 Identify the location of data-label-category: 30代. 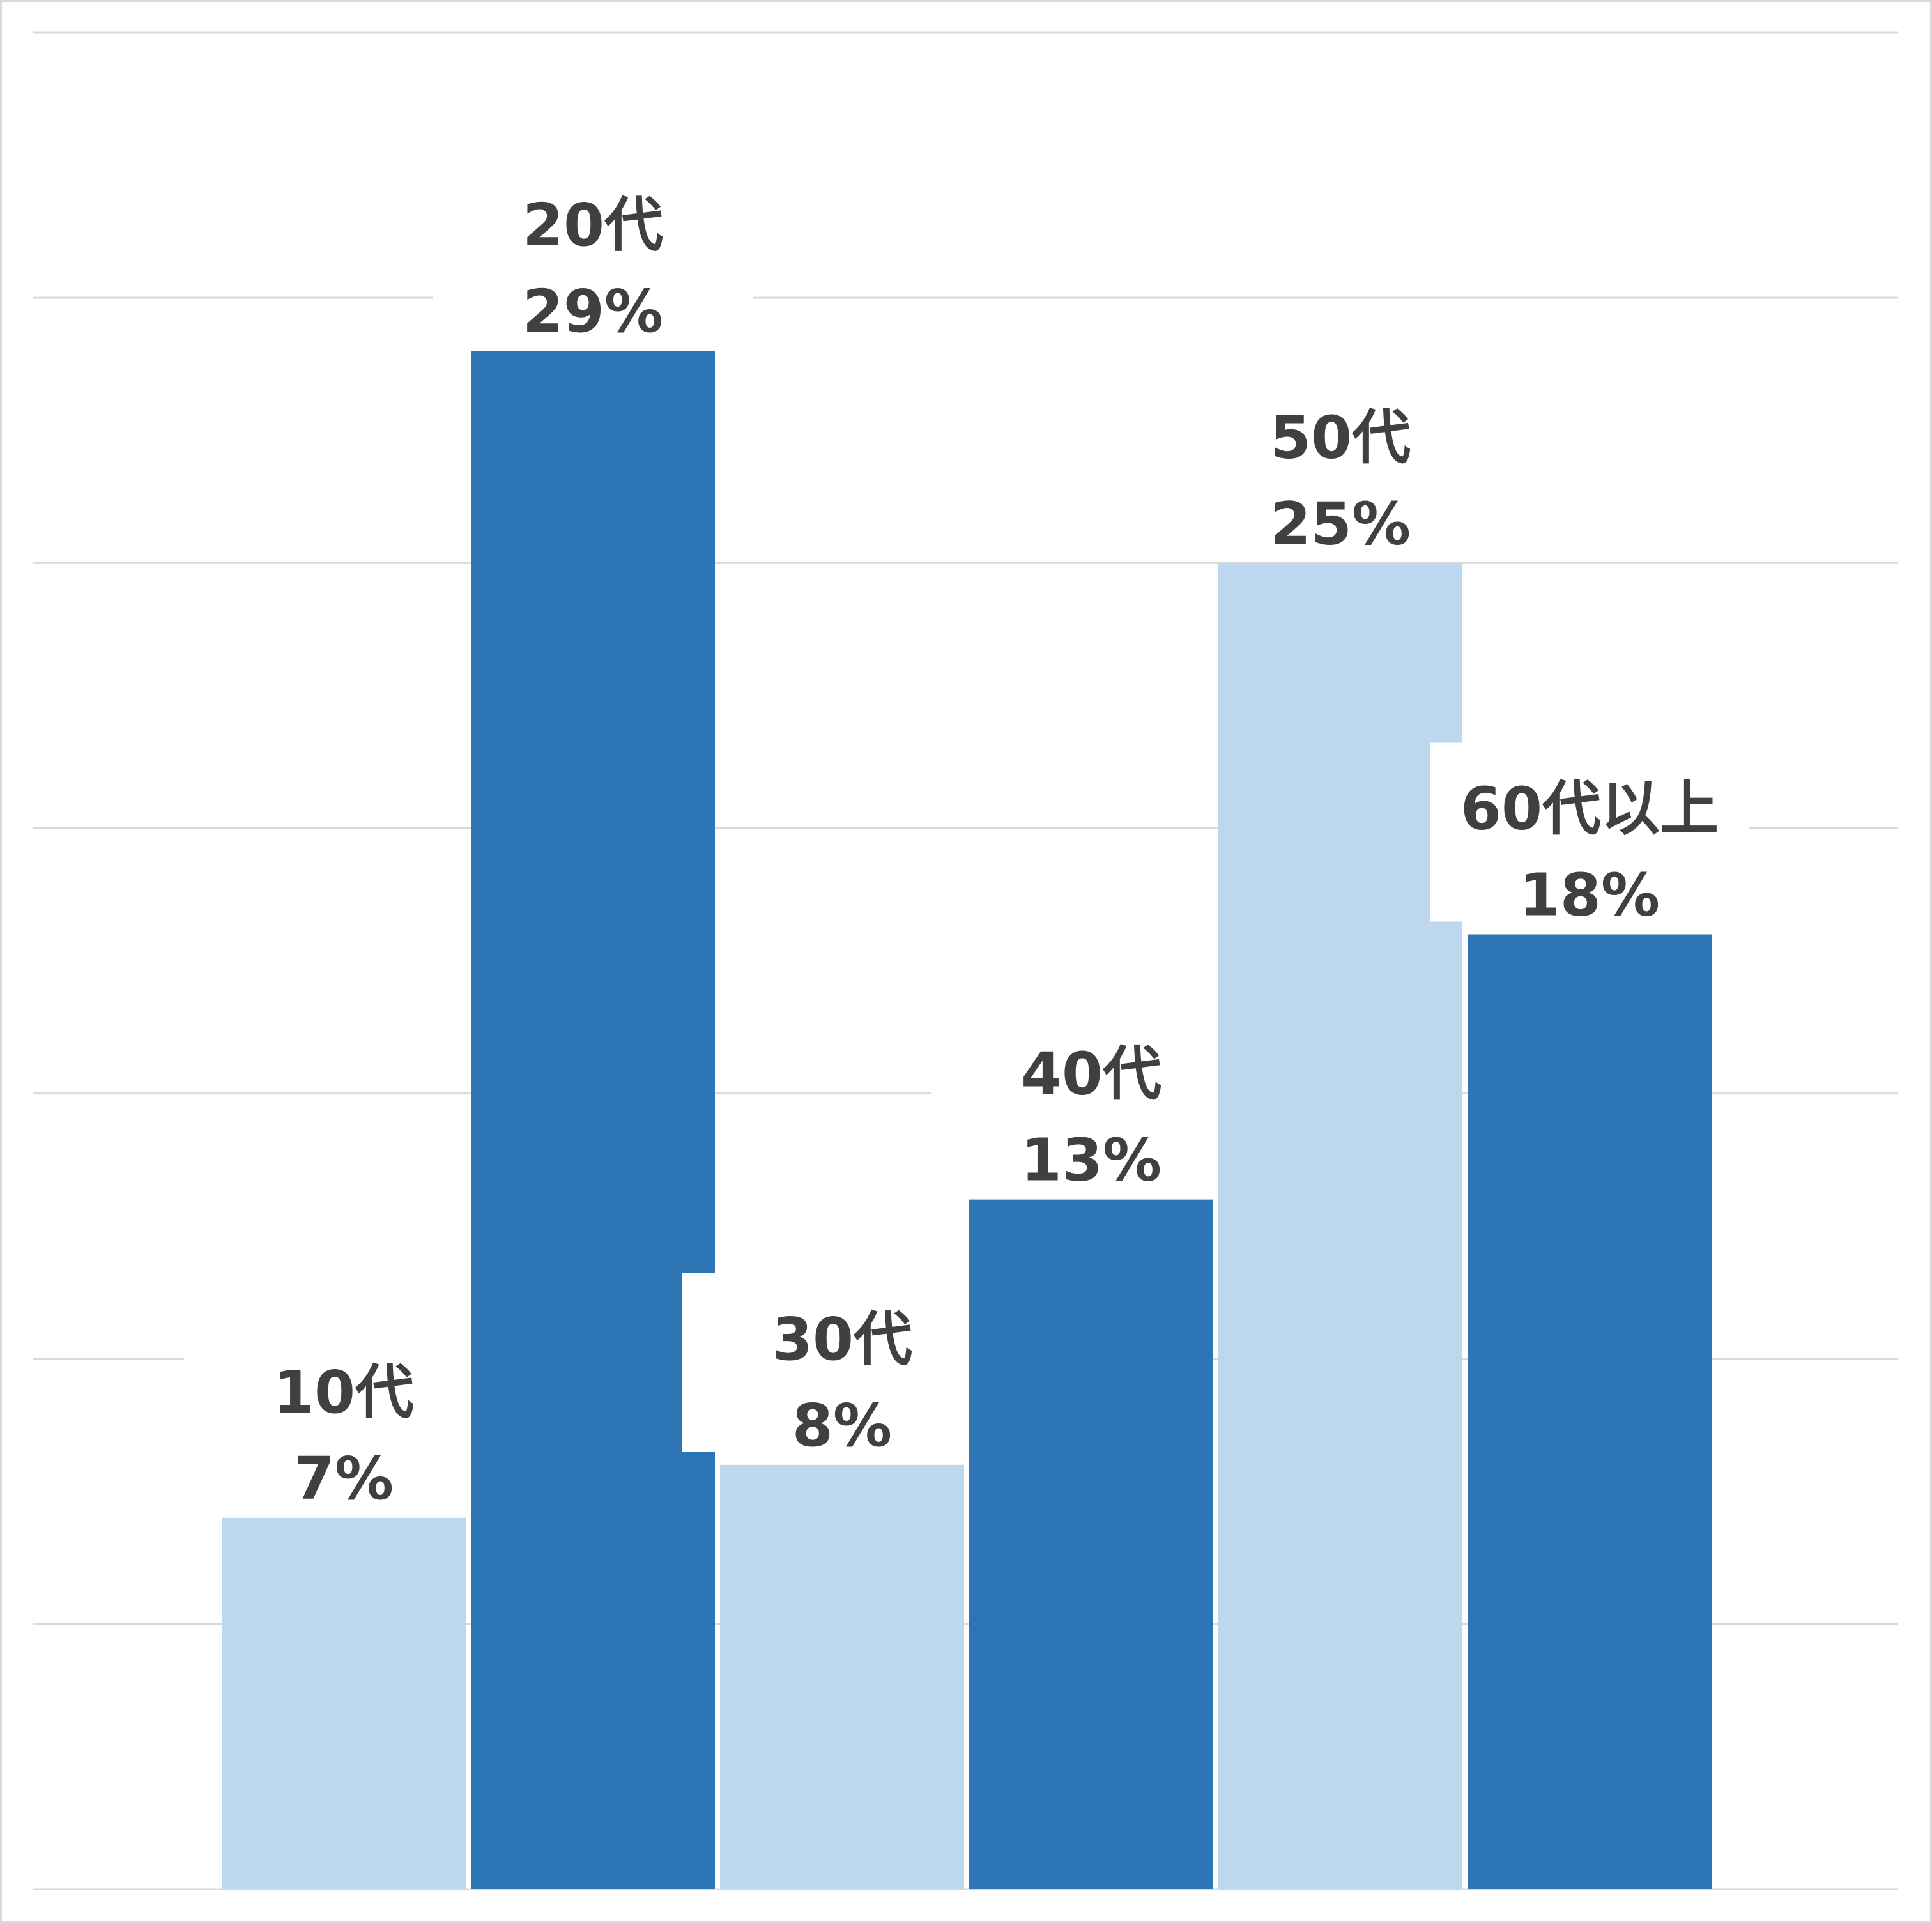
(842, 1340).